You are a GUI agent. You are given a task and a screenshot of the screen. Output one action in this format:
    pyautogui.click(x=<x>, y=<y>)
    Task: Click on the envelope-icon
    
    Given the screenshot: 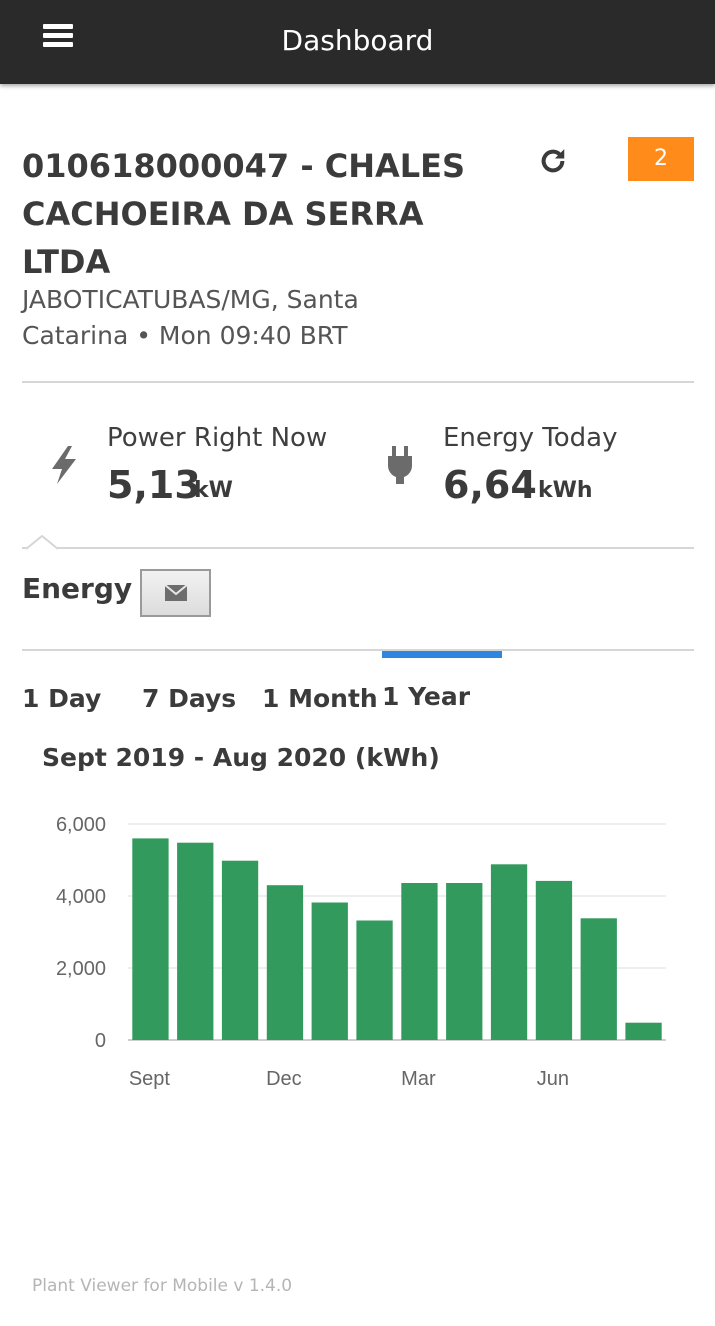 What is the action you would take?
    pyautogui.click(x=176, y=593)
    